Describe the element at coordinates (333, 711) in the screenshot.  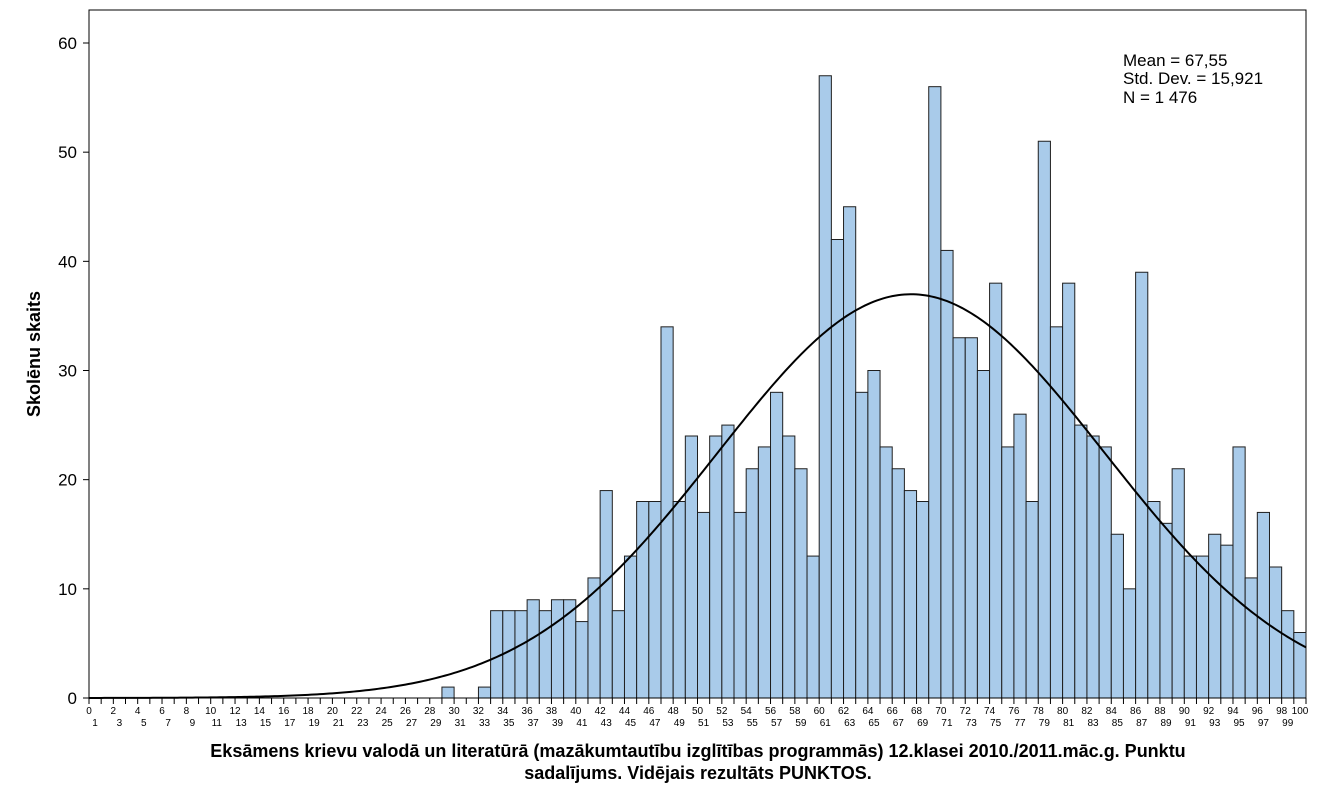
I see `x-tick-label: 20` at that location.